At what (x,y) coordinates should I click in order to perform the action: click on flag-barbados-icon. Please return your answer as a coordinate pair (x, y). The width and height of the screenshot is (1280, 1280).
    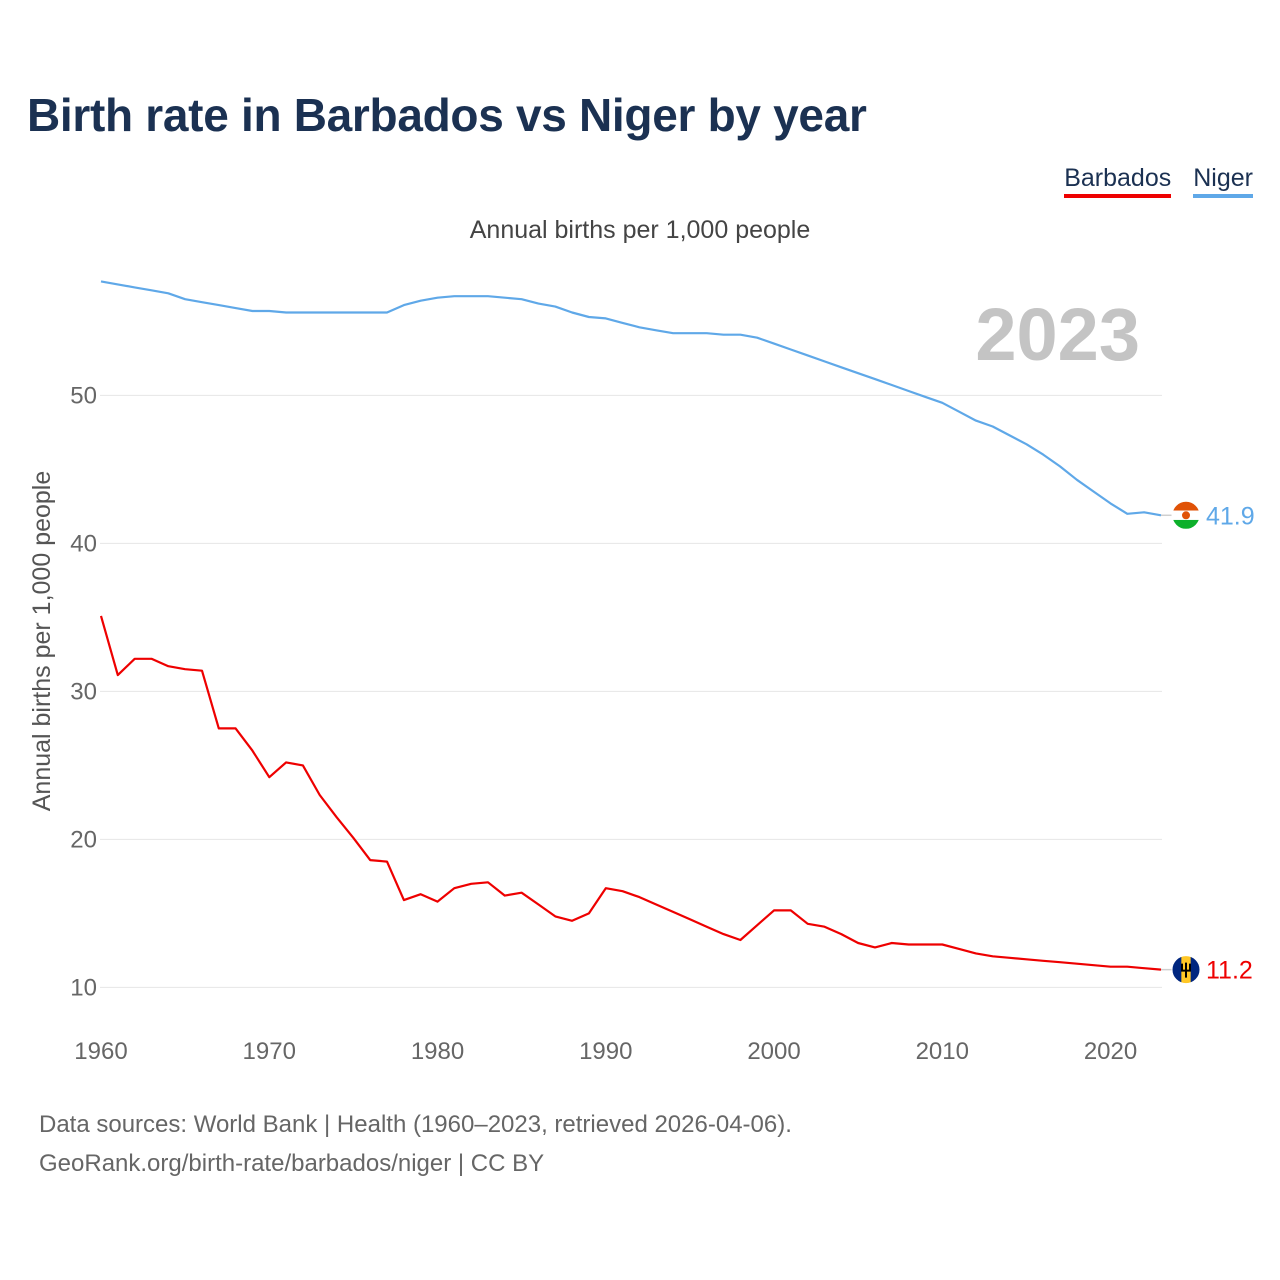
    Looking at the image, I should click on (1186, 969).